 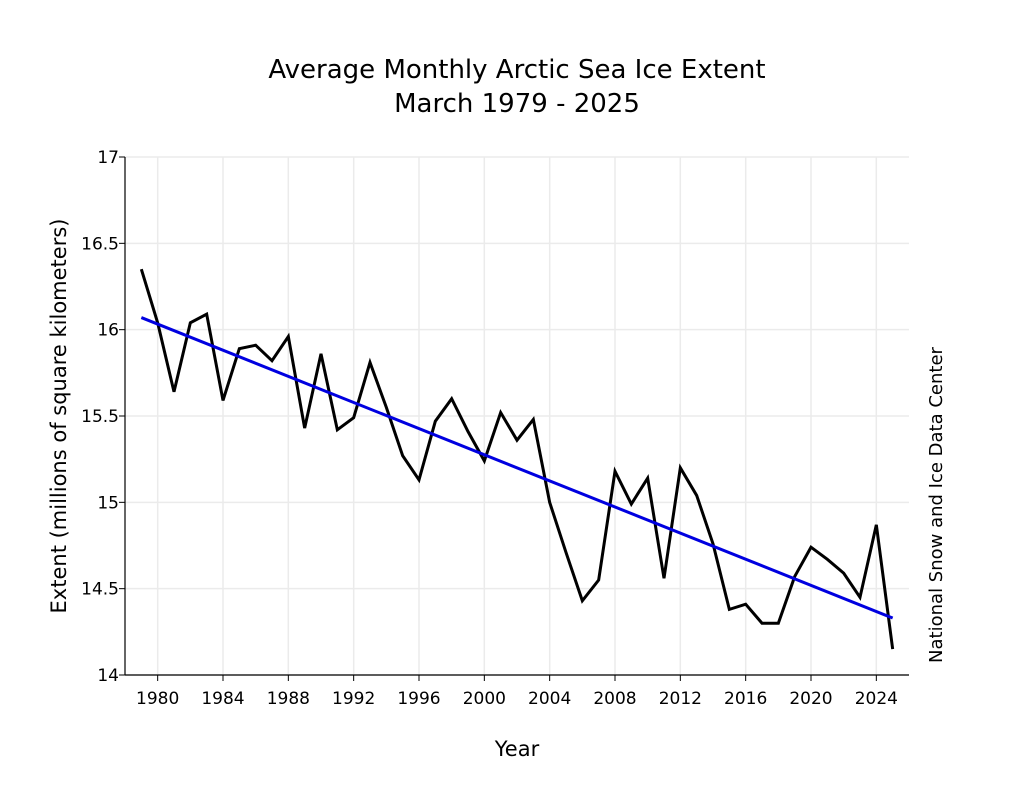 I want to click on y-tick-label: 15, so click(x=108, y=503).